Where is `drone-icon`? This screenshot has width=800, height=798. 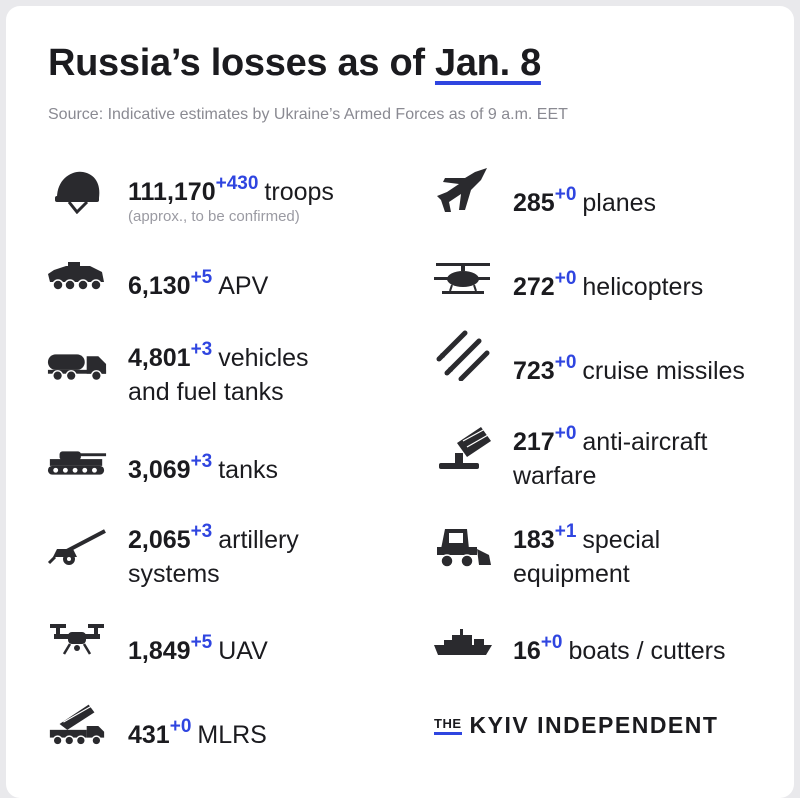
drone-icon is located at coordinates (77, 639).